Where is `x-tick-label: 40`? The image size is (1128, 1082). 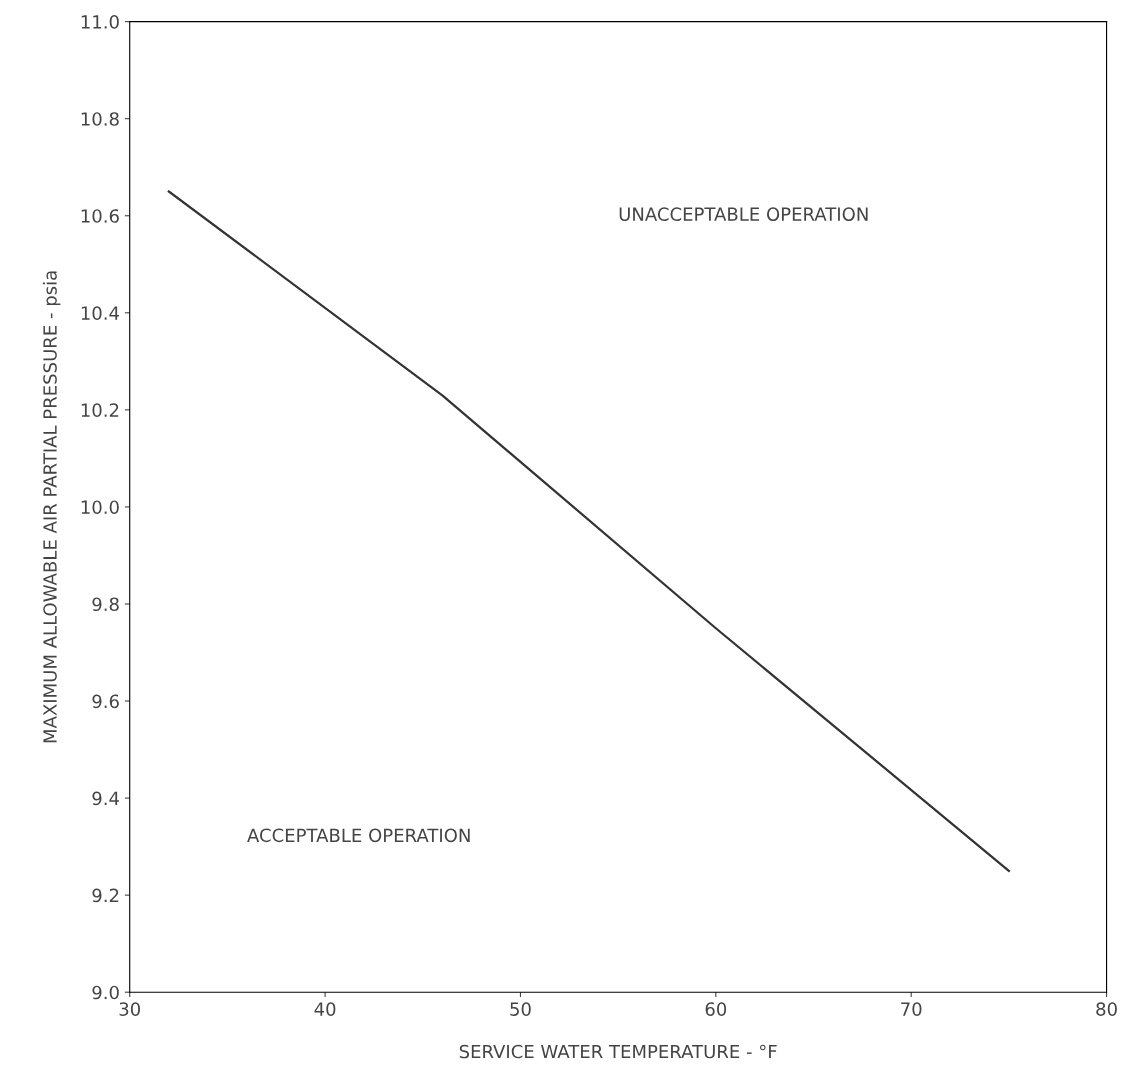 x-tick-label: 40 is located at coordinates (325, 1009).